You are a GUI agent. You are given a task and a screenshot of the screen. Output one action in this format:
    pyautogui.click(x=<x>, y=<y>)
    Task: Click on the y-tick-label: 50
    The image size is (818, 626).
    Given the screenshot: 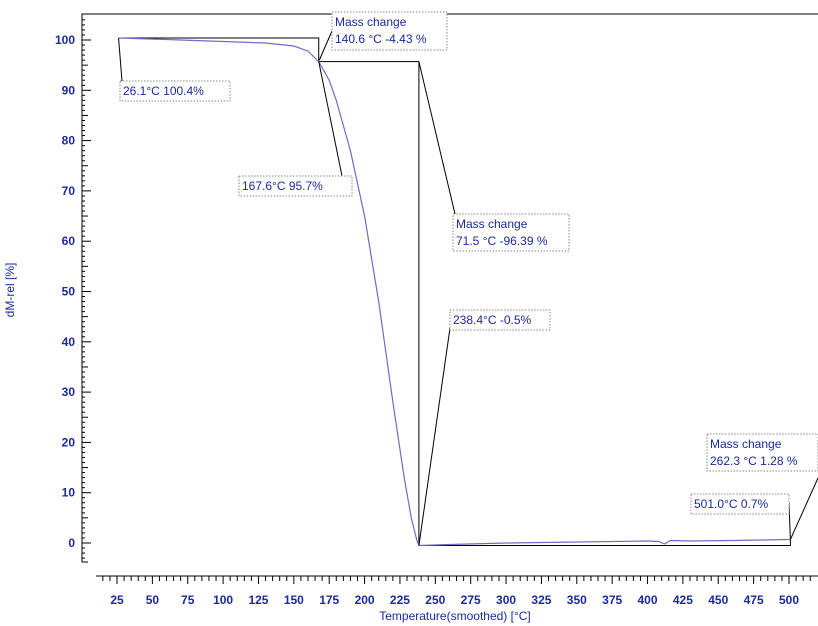 What is the action you would take?
    pyautogui.click(x=69, y=292)
    